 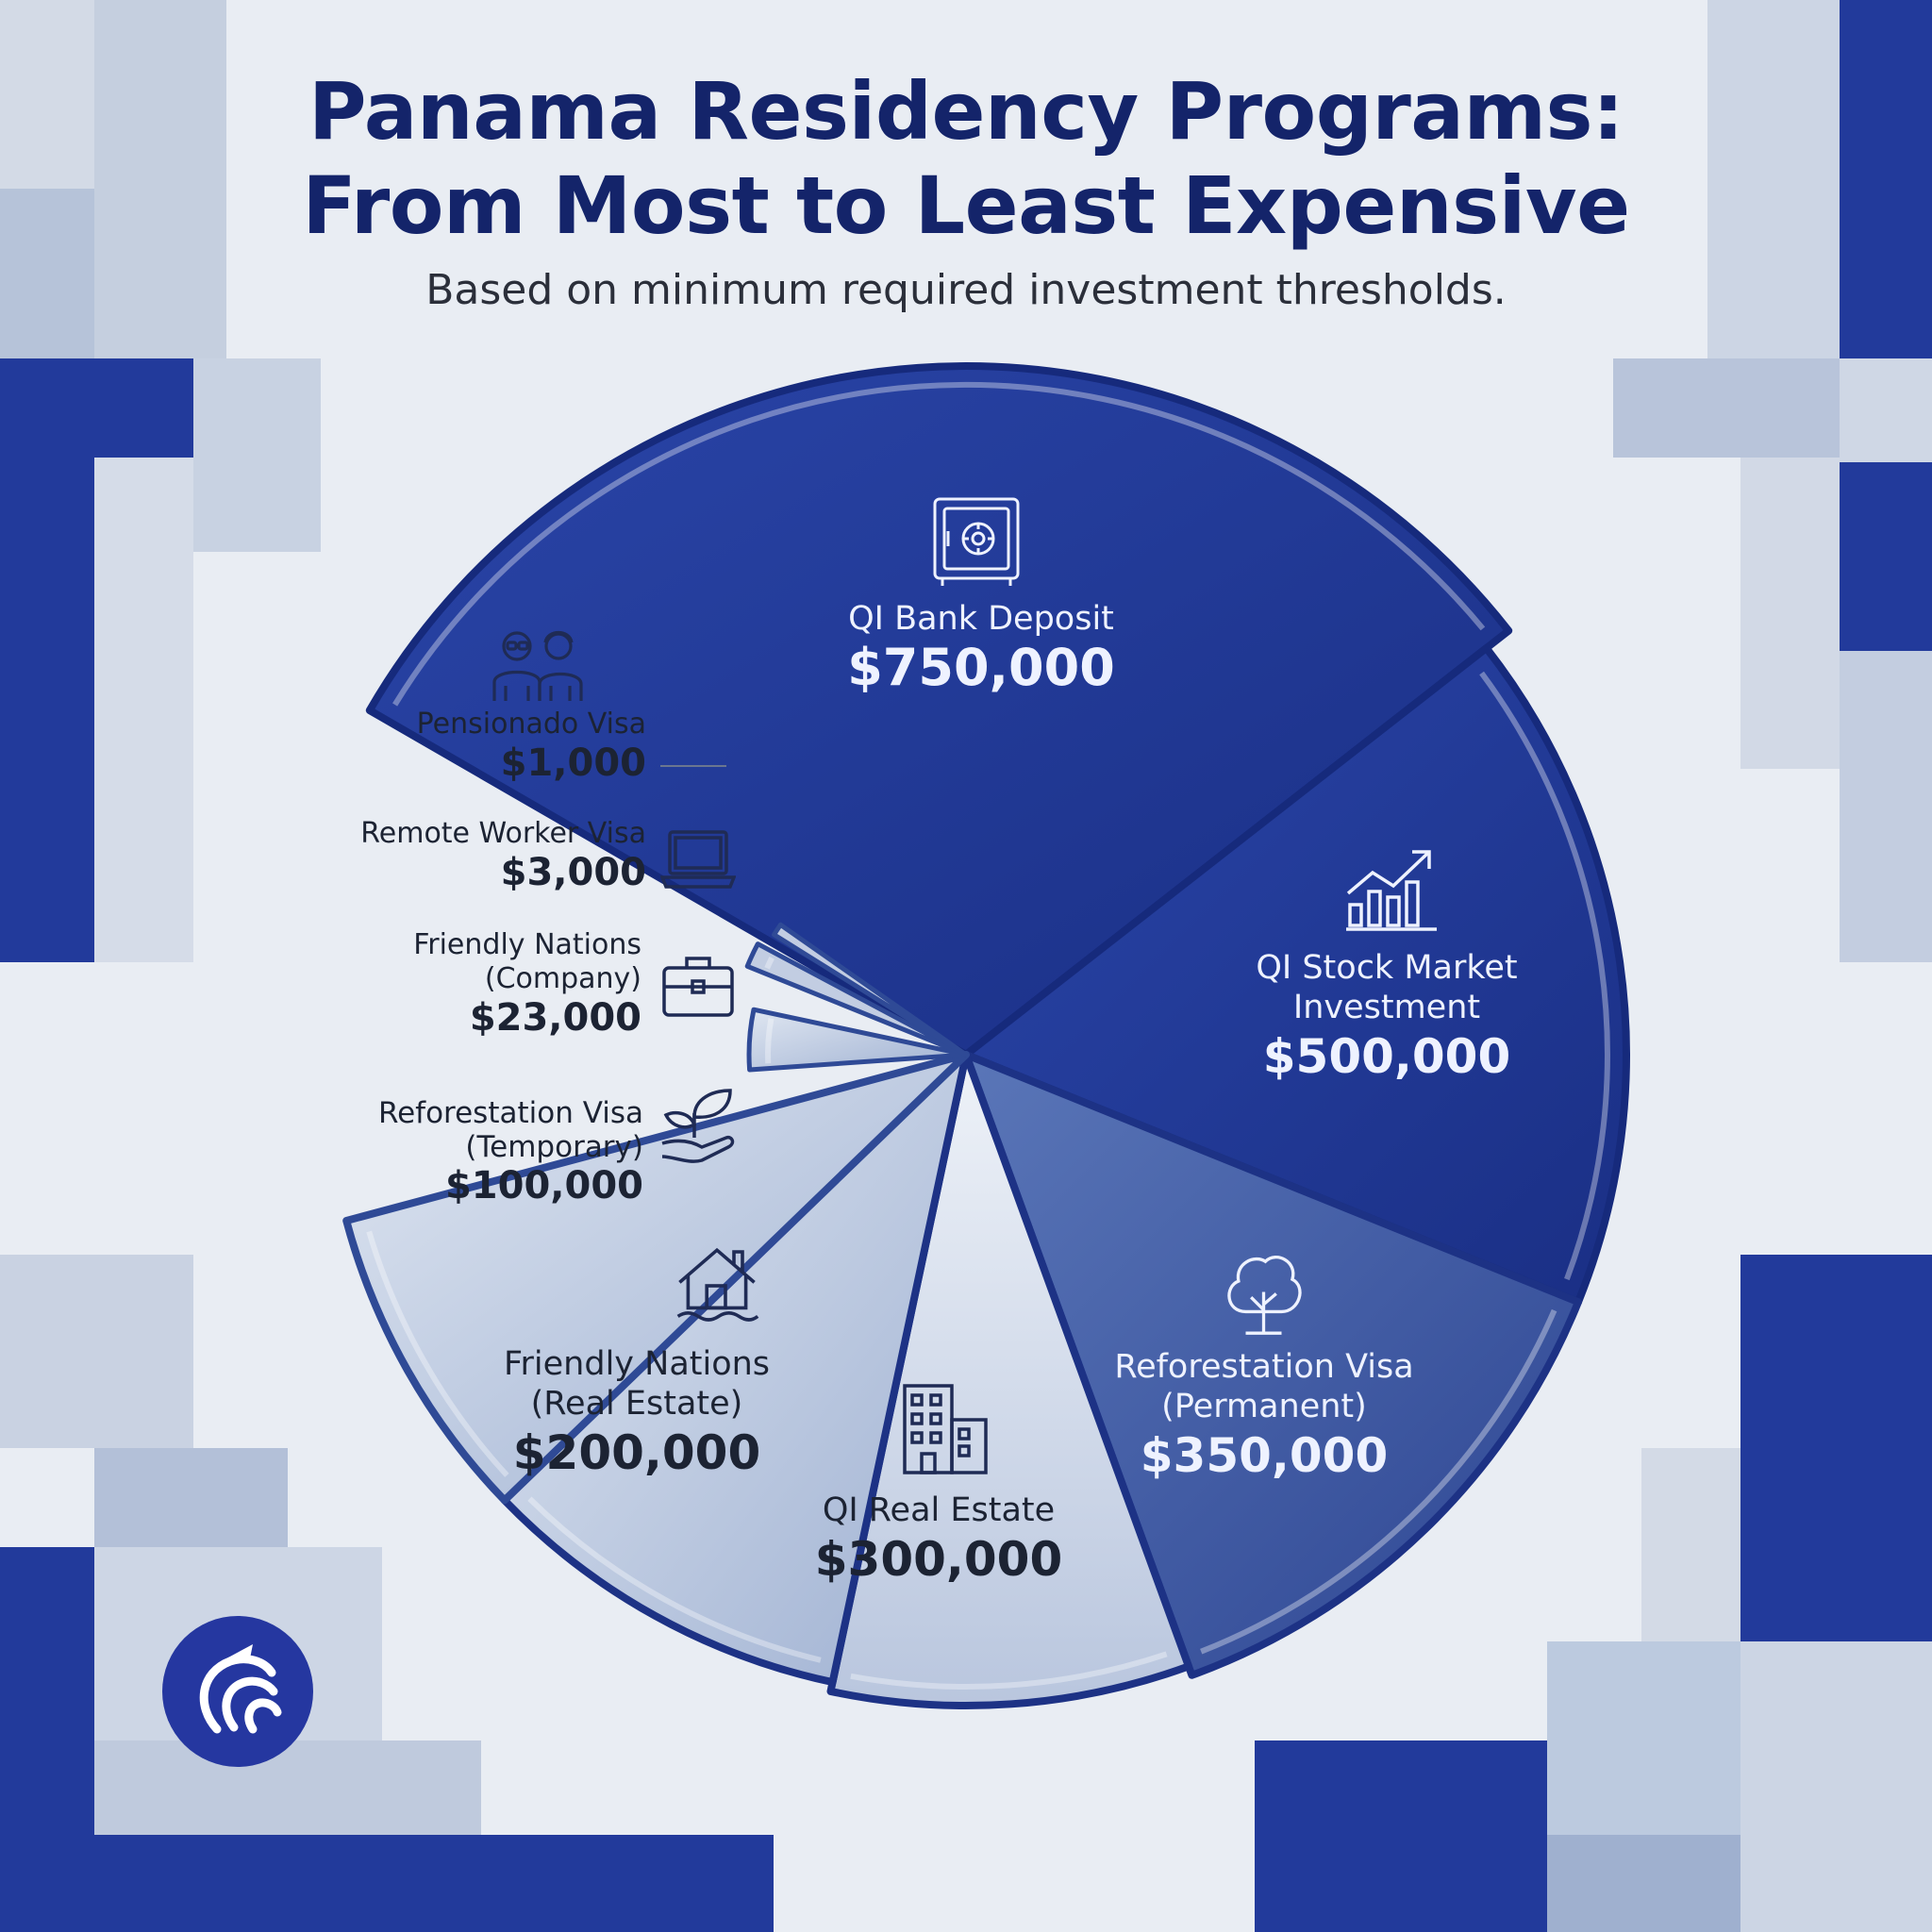 I want to click on pie-slice-remote-worker-visa, so click(x=856, y=999).